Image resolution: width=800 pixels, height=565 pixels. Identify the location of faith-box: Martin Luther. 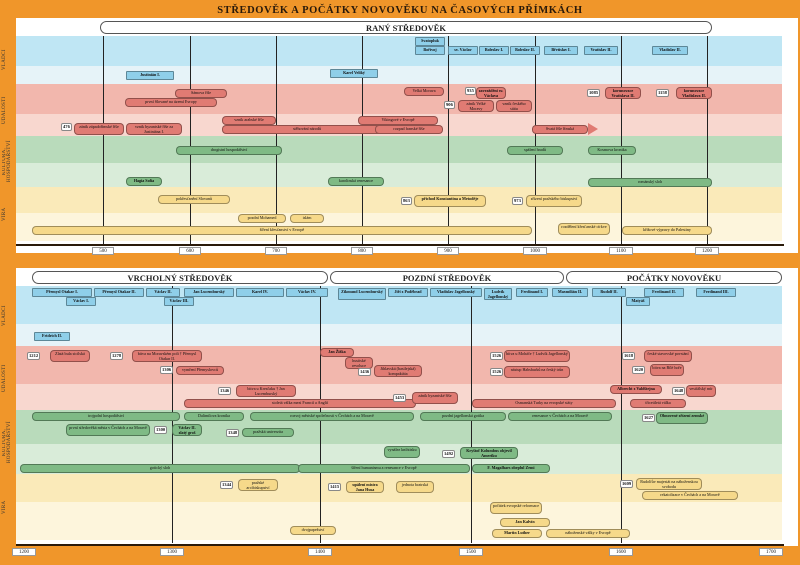
(517, 533).